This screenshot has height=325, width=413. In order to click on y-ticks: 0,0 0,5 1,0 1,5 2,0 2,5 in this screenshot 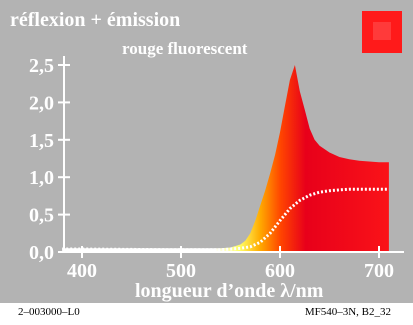, I will do `click(49, 159)`.